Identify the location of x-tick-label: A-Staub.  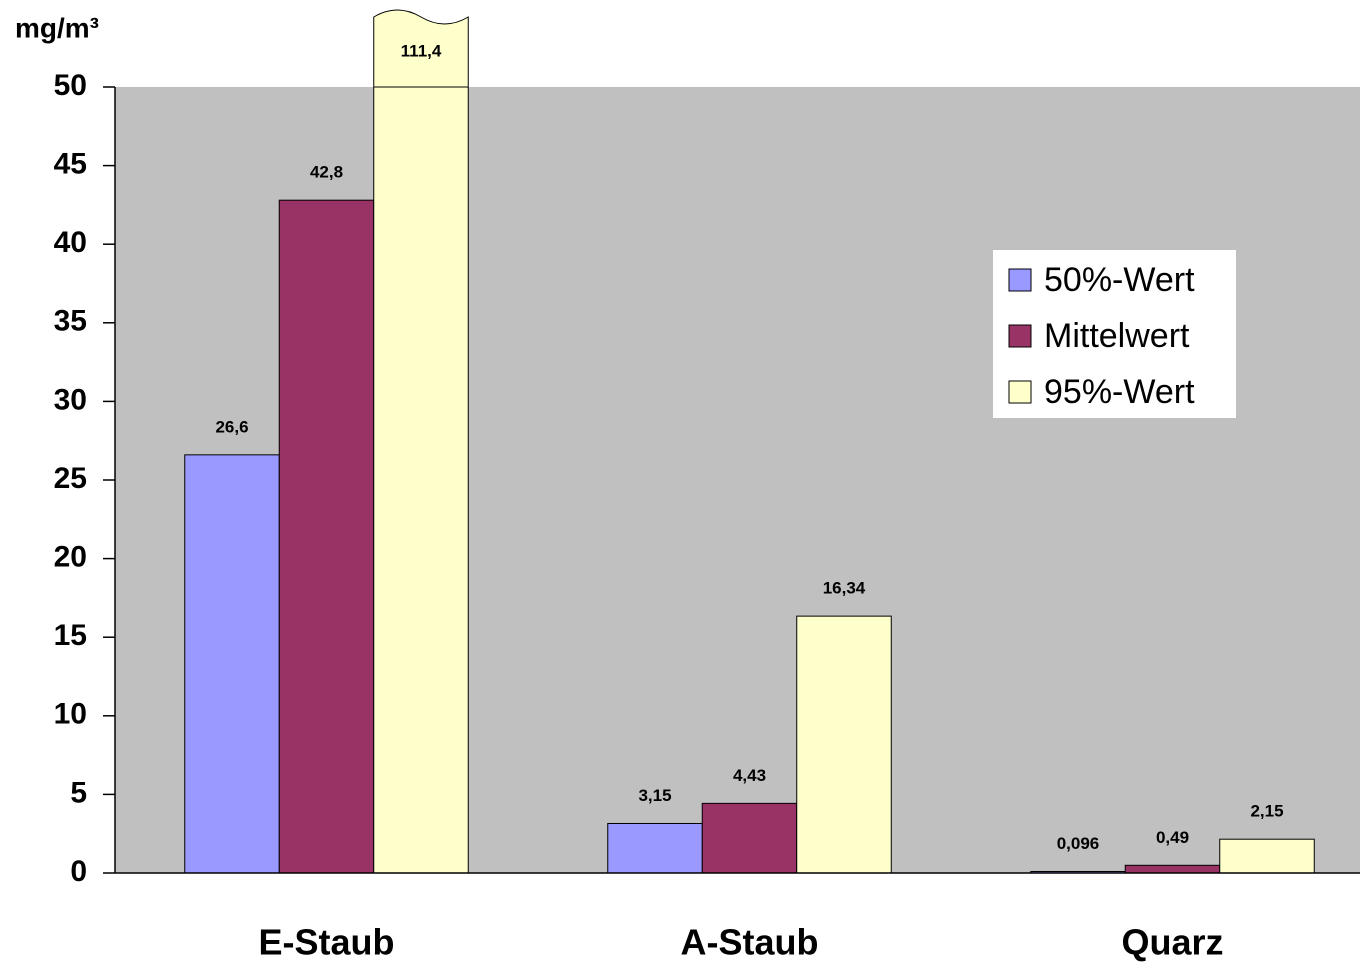
(750, 942).